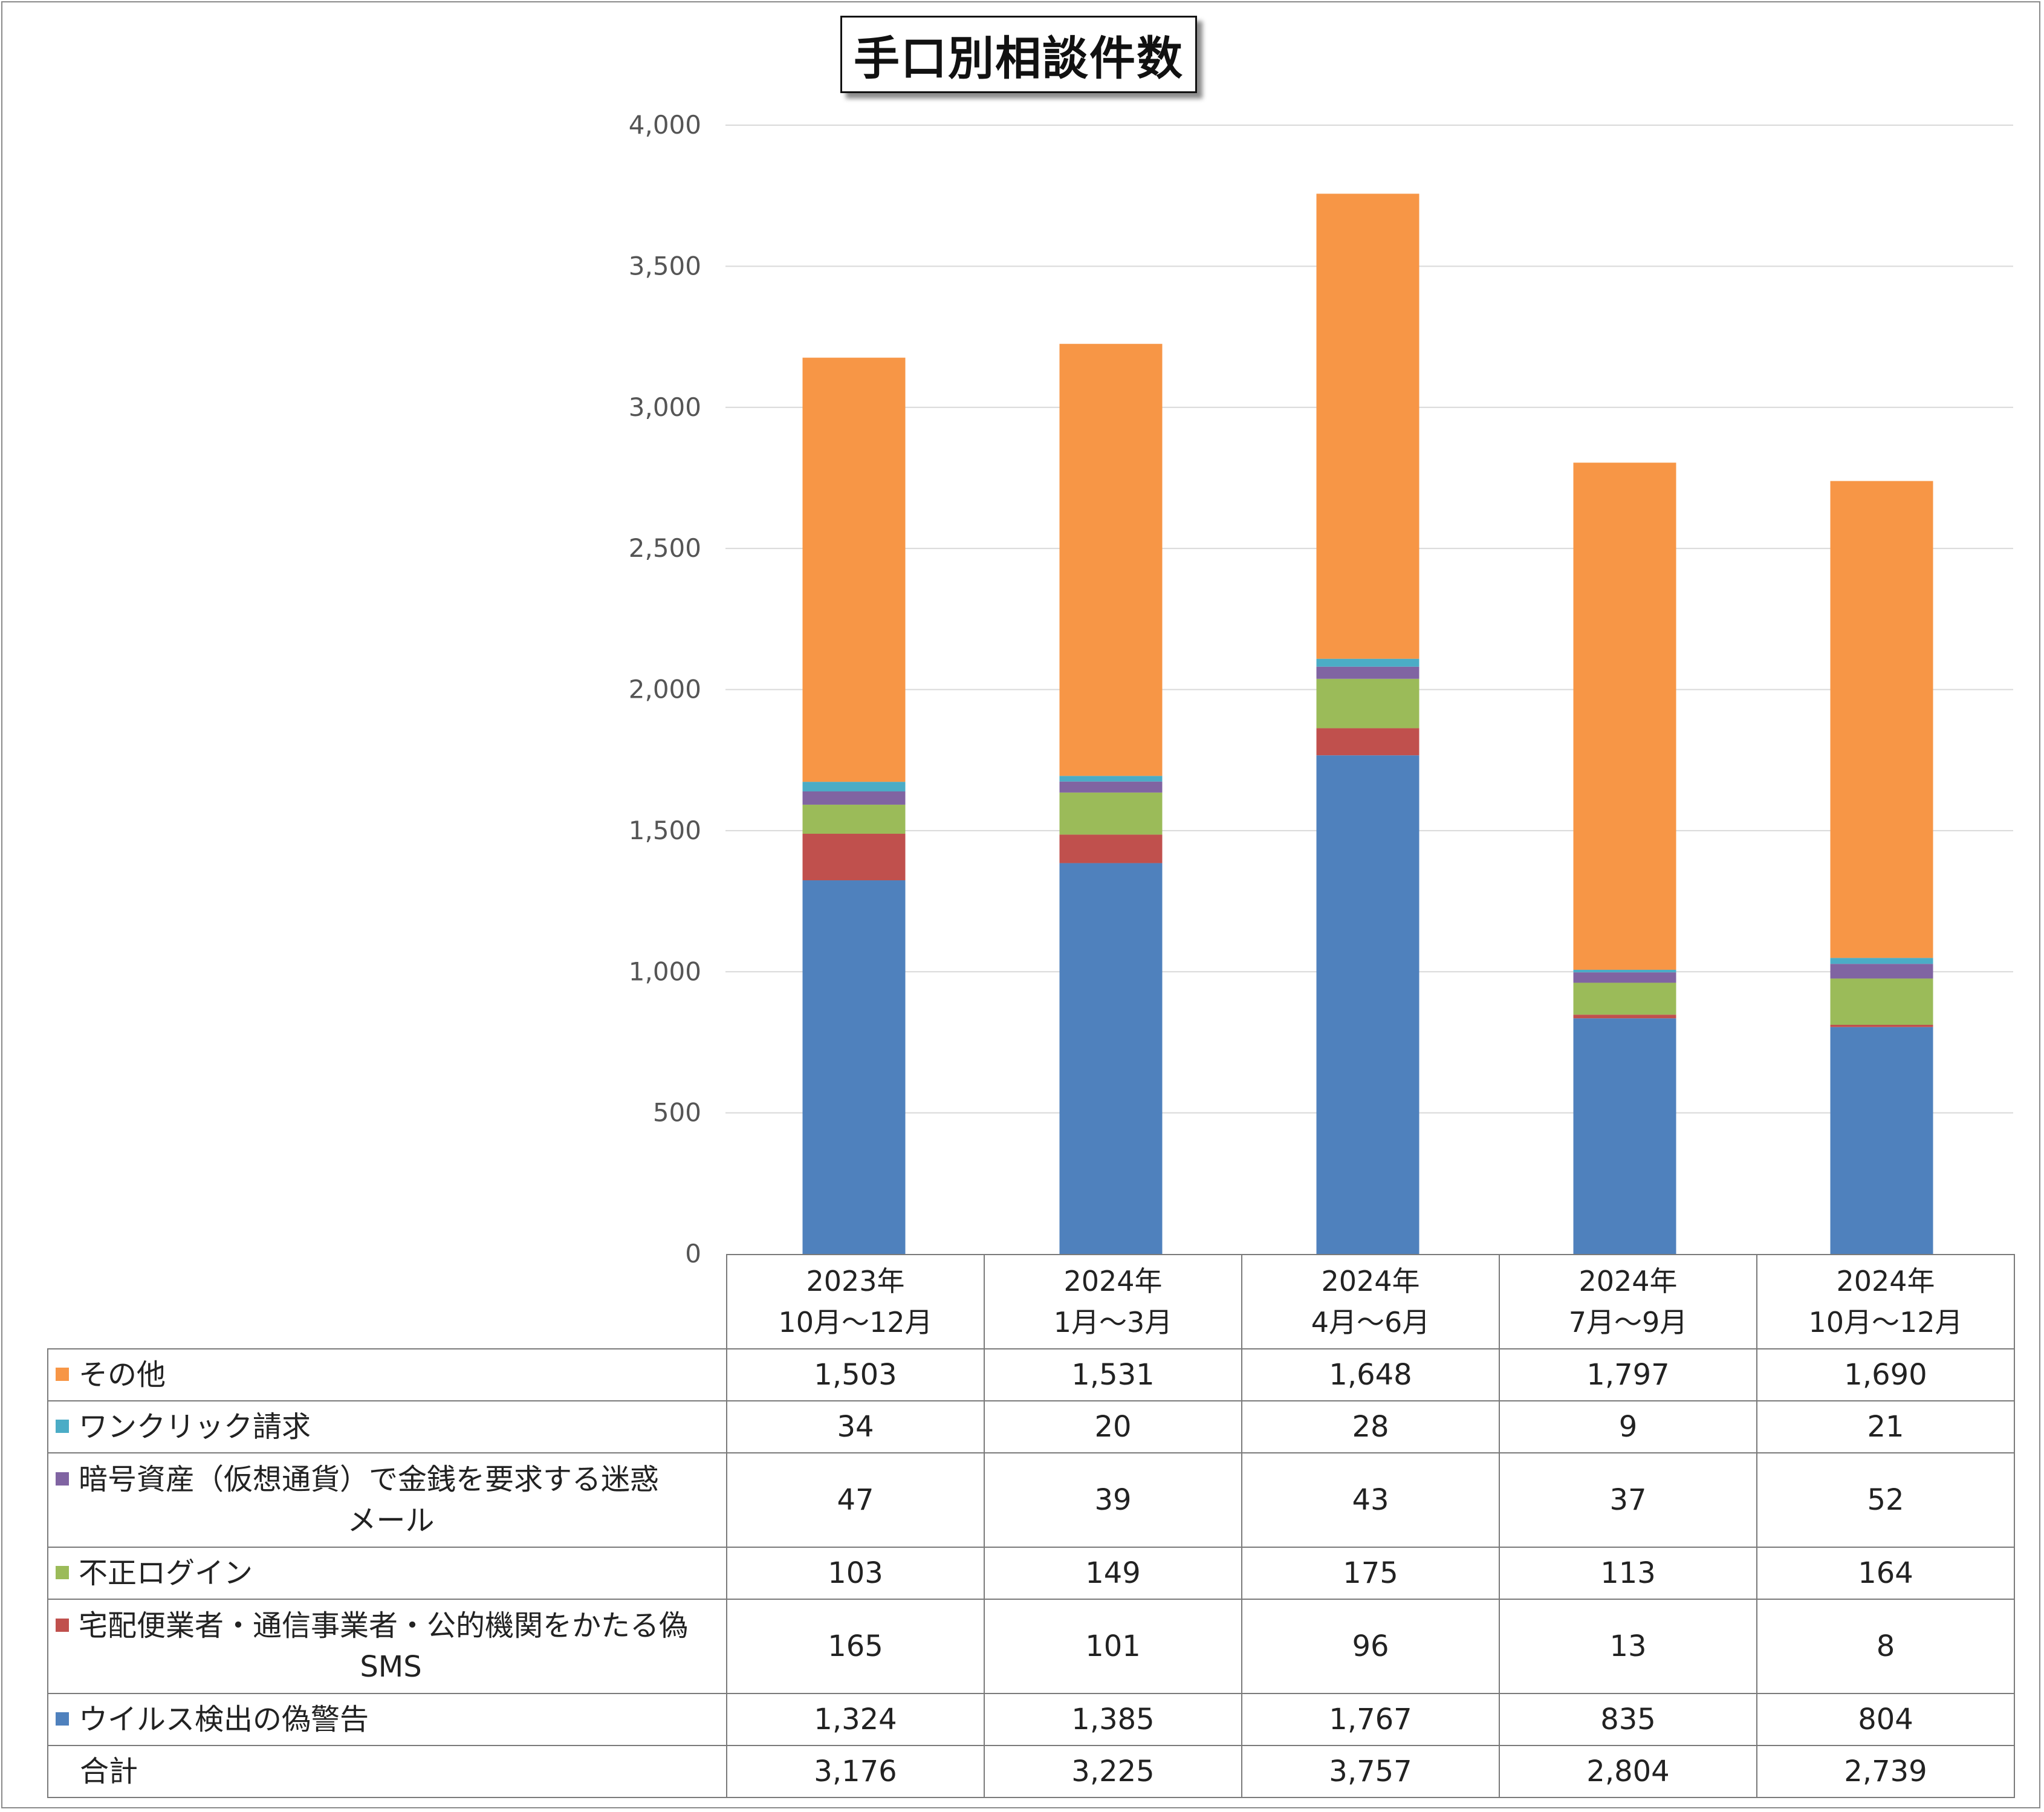 This screenshot has width=2044, height=1812. Describe the element at coordinates (62, 1427) in the screenshot. I see `legend-swatch-one-click` at that location.